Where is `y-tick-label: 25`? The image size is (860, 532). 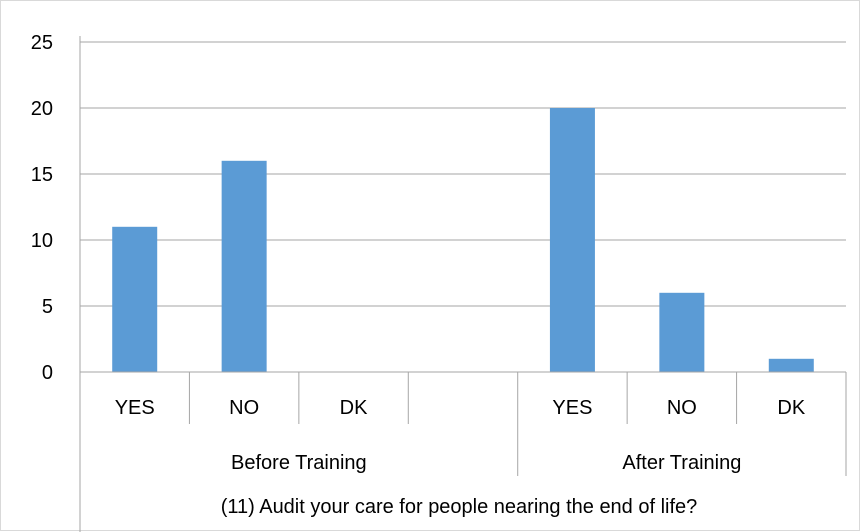 y-tick-label: 25 is located at coordinates (42, 43).